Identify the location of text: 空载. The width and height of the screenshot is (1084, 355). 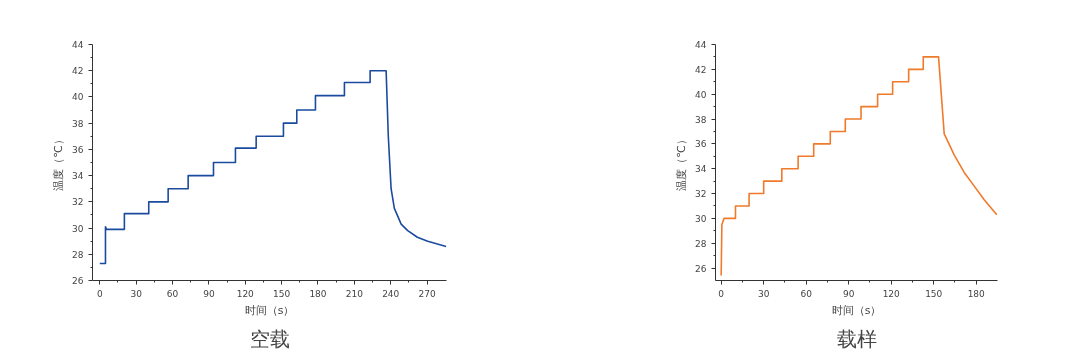
(269, 338).